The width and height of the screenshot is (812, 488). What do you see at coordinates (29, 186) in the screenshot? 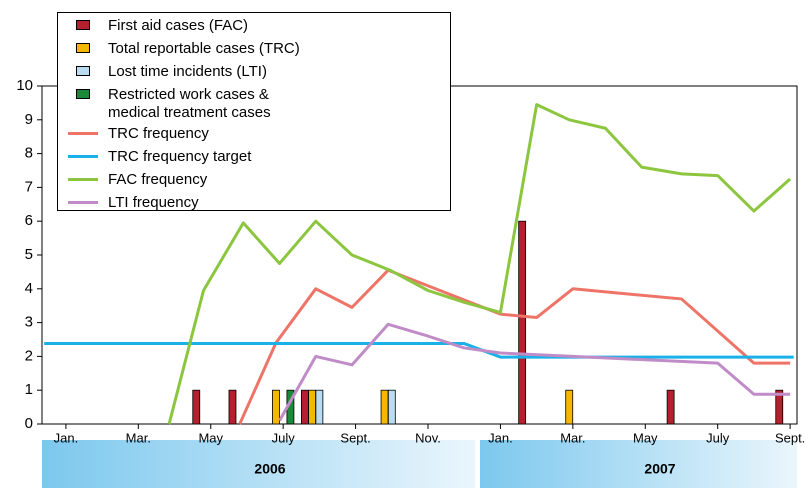
I see `y-tick-label: 7` at bounding box center [29, 186].